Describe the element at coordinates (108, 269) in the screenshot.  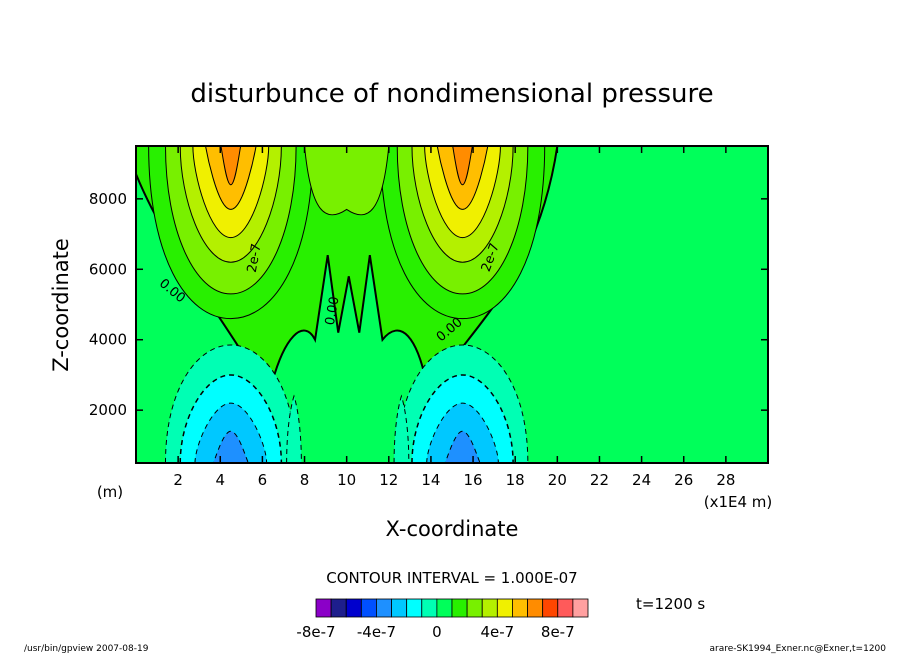
I see `y-tick-label: 6000` at that location.